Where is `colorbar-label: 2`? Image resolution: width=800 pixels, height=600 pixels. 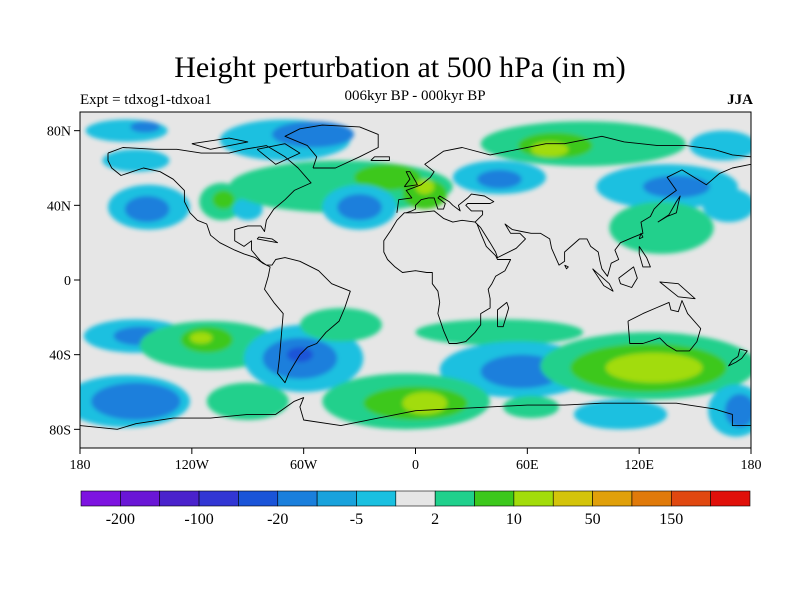
colorbar-label: 2 is located at coordinates (435, 519).